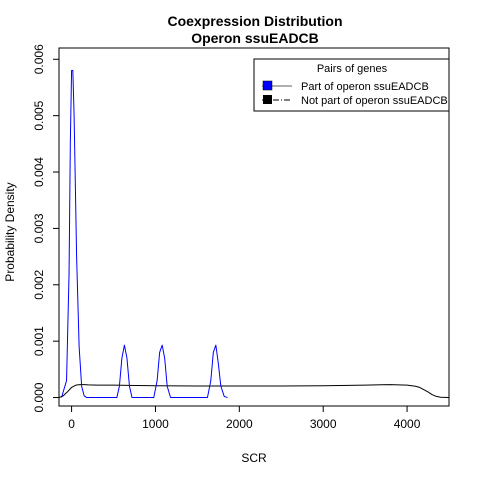 Image resolution: width=480 pixels, height=480 pixels. Describe the element at coordinates (365, 87) in the screenshot. I see `legend-label-operon: Part of operon ssuEADCB` at that location.